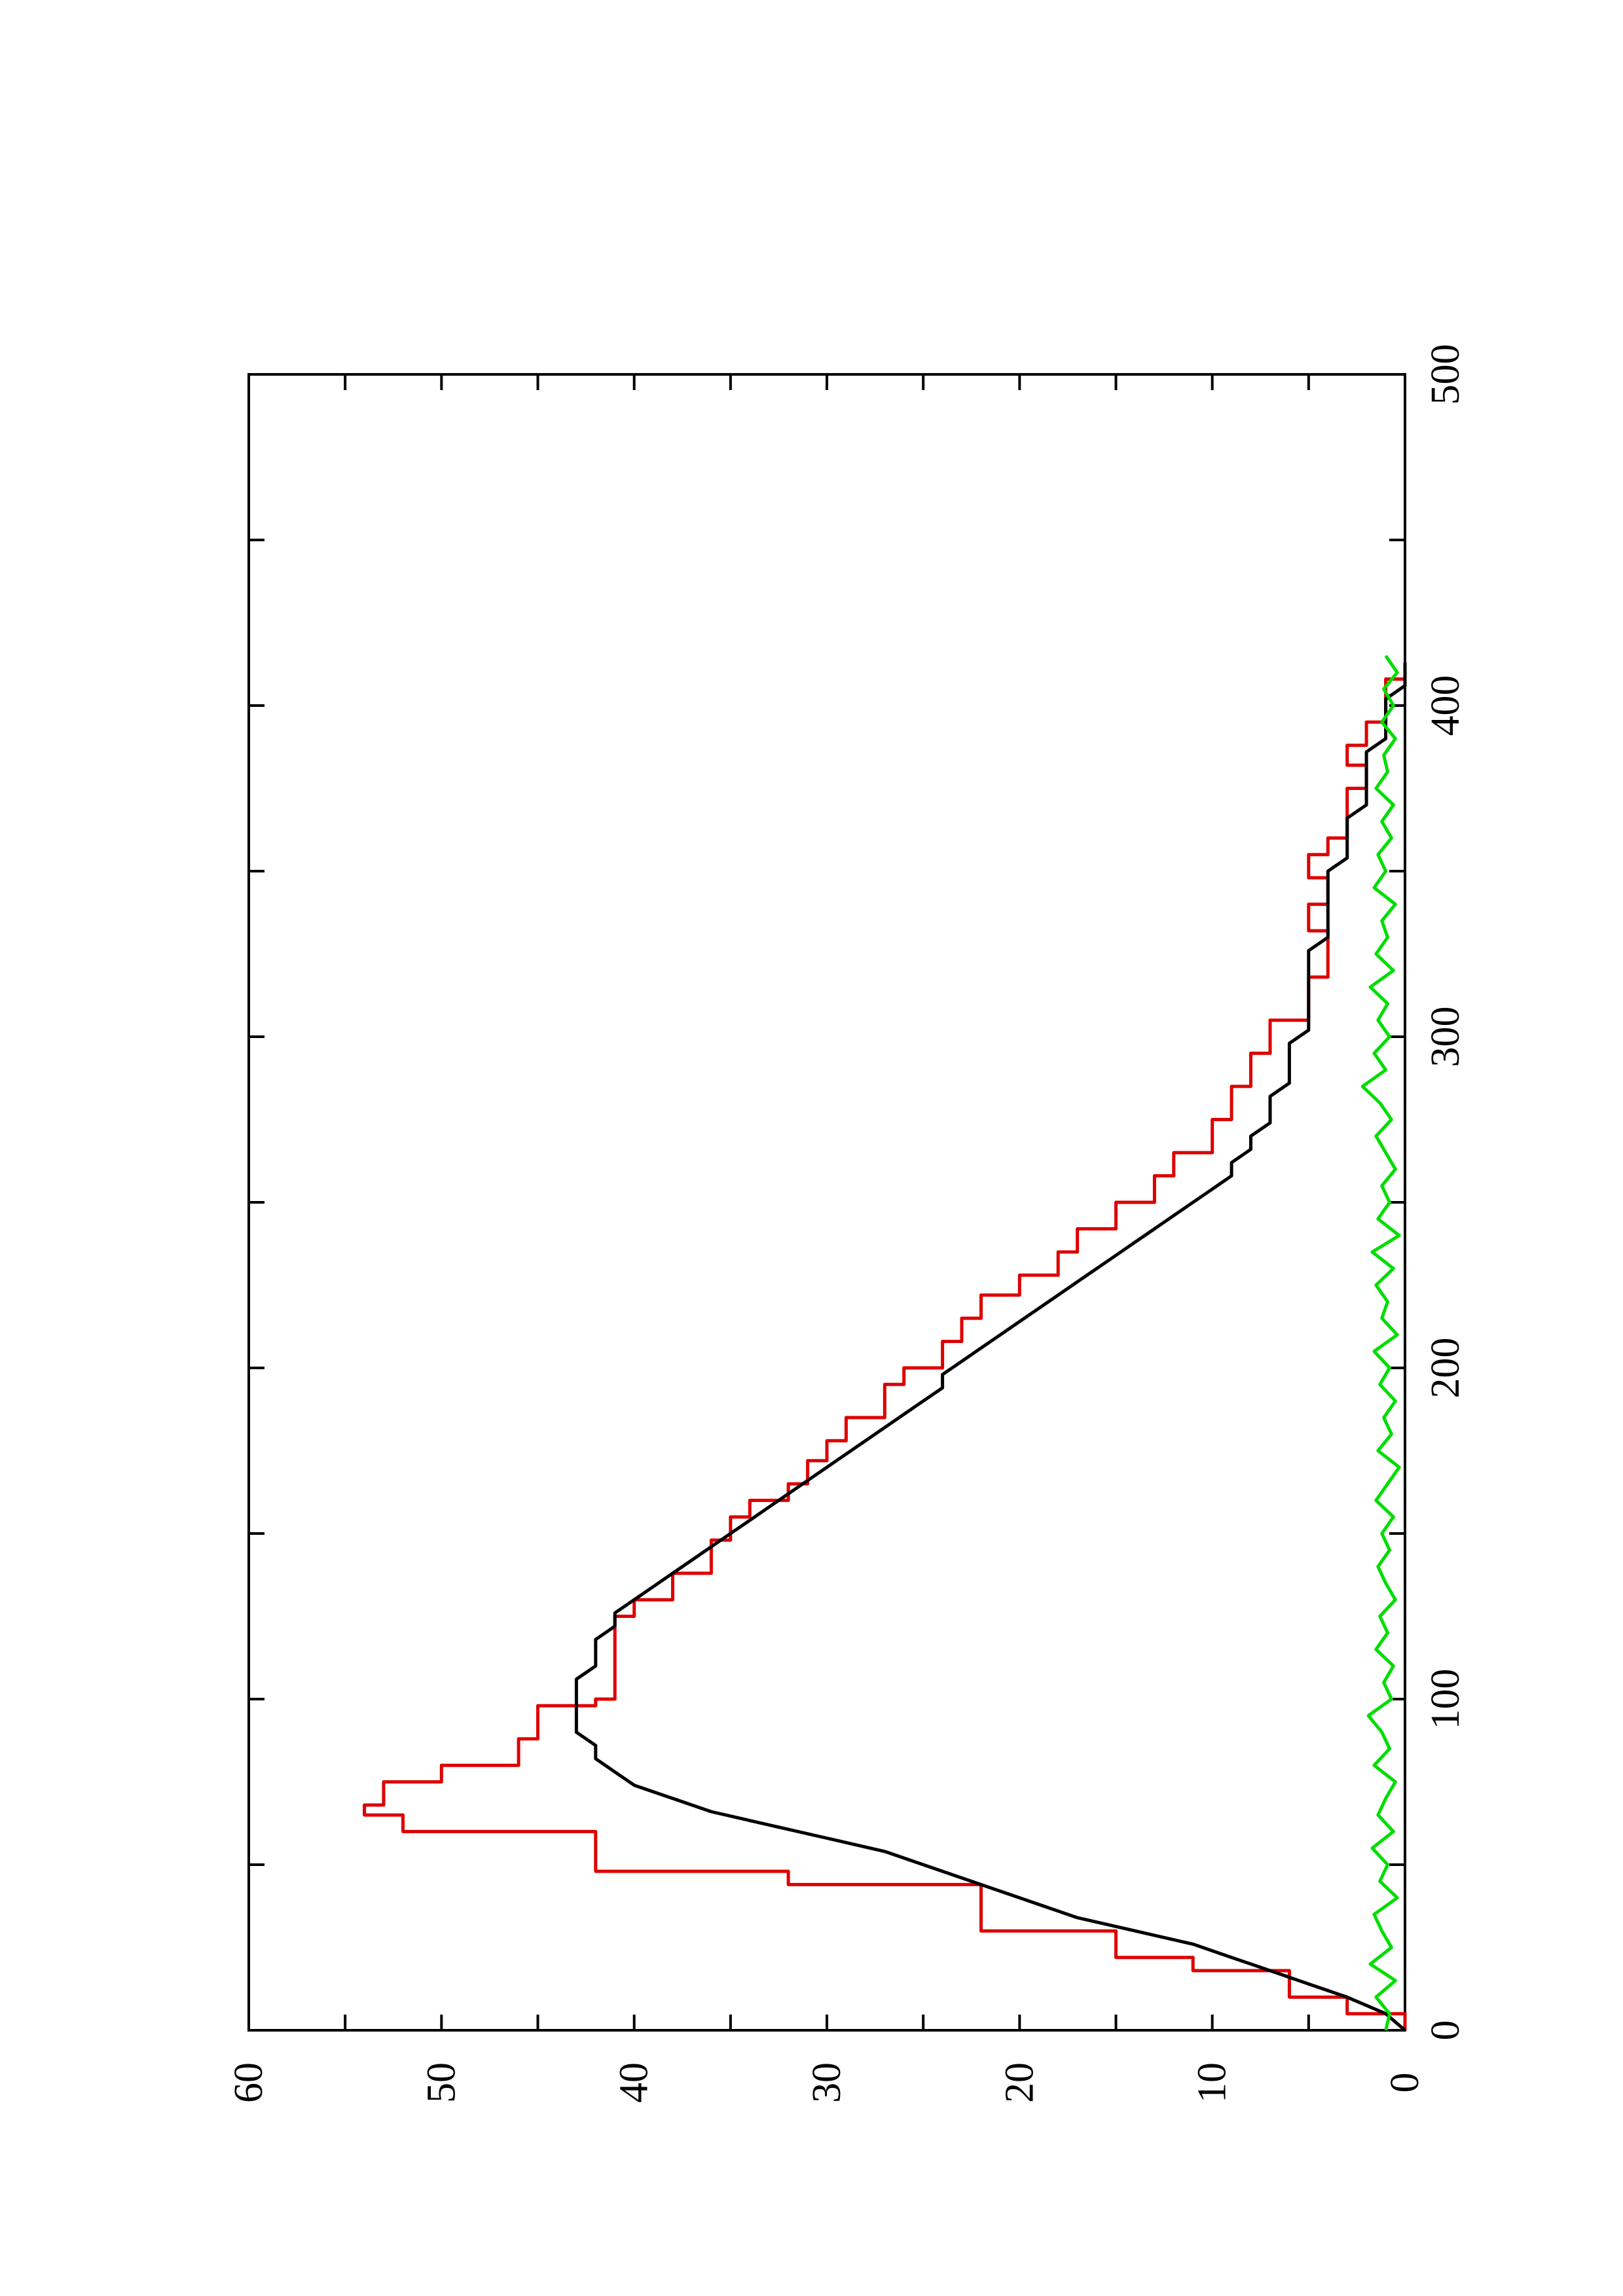 The image size is (1623, 2296). I want to click on y-tick-label: 0, so click(1405, 2083).